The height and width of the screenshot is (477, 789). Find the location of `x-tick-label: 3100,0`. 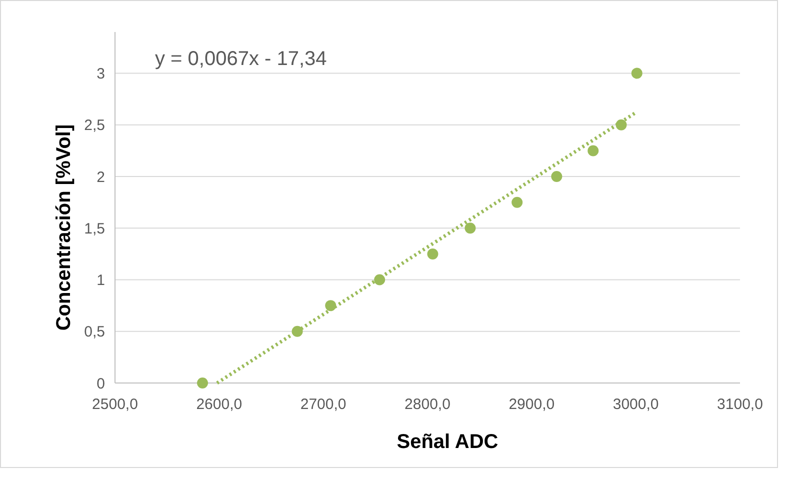

x-tick-label: 3100,0 is located at coordinates (740, 404).